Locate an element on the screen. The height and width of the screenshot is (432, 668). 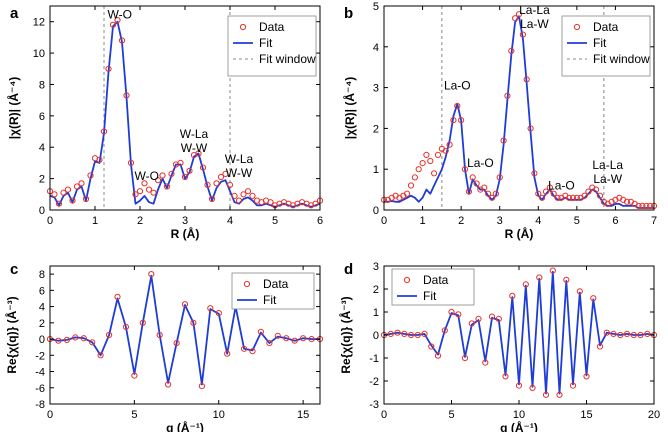
y-tick-label: 10 is located at coordinates (39, 54).